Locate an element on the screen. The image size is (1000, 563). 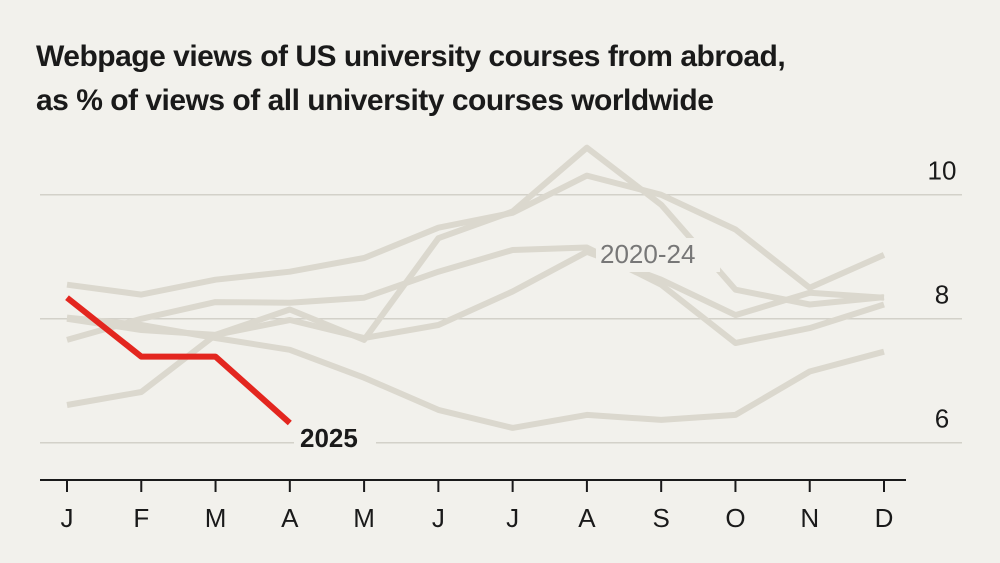
past-line is located at coordinates (475, 295).